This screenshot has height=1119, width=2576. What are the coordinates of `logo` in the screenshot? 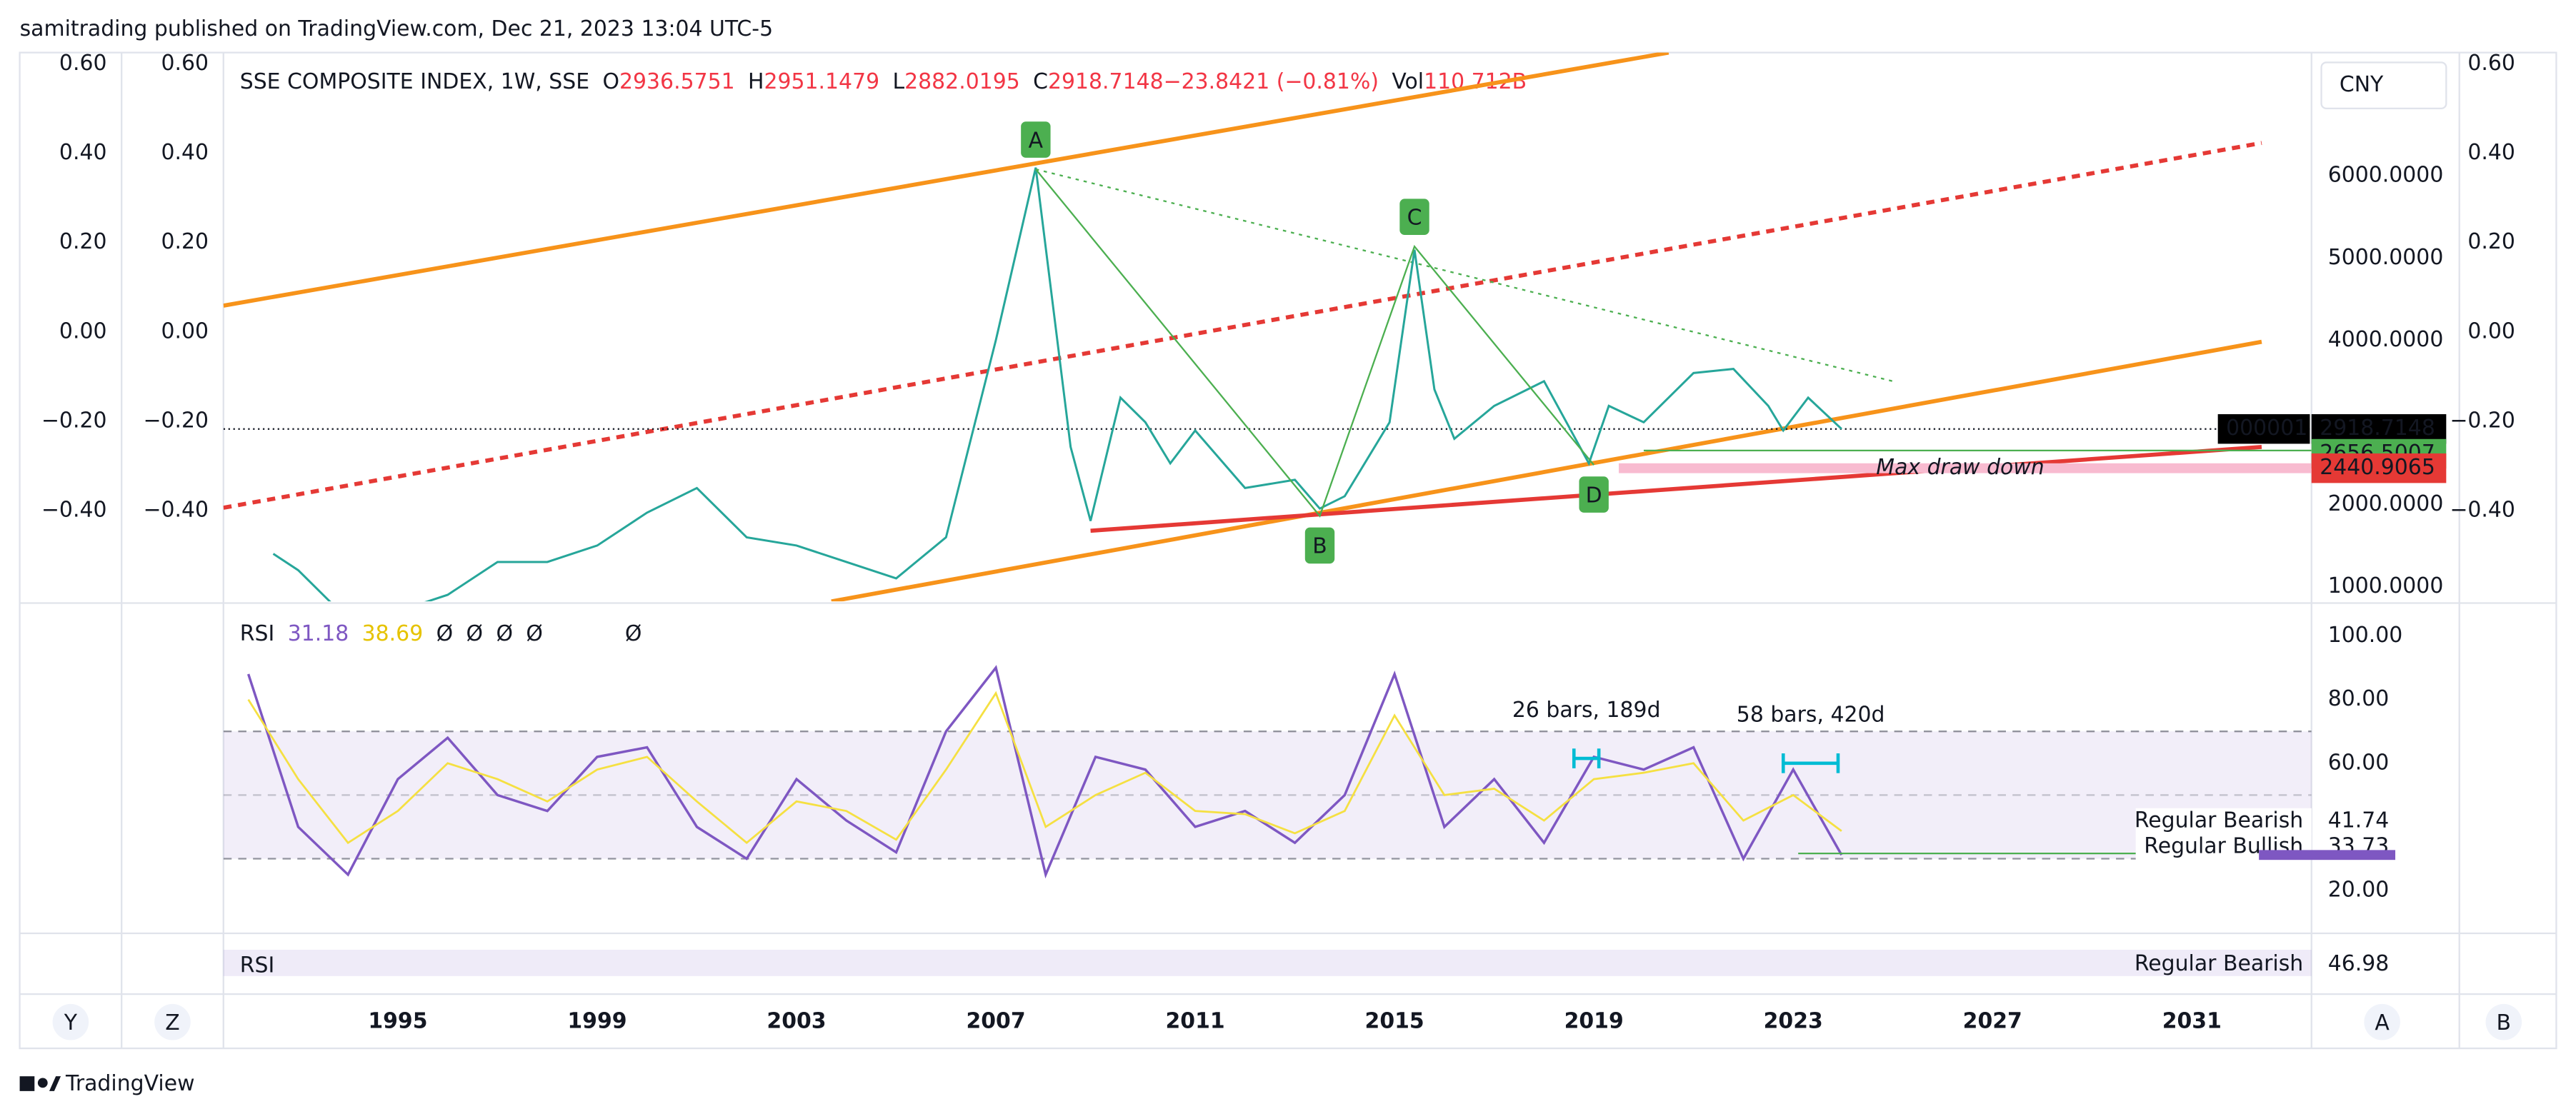 It's located at (40, 1083).